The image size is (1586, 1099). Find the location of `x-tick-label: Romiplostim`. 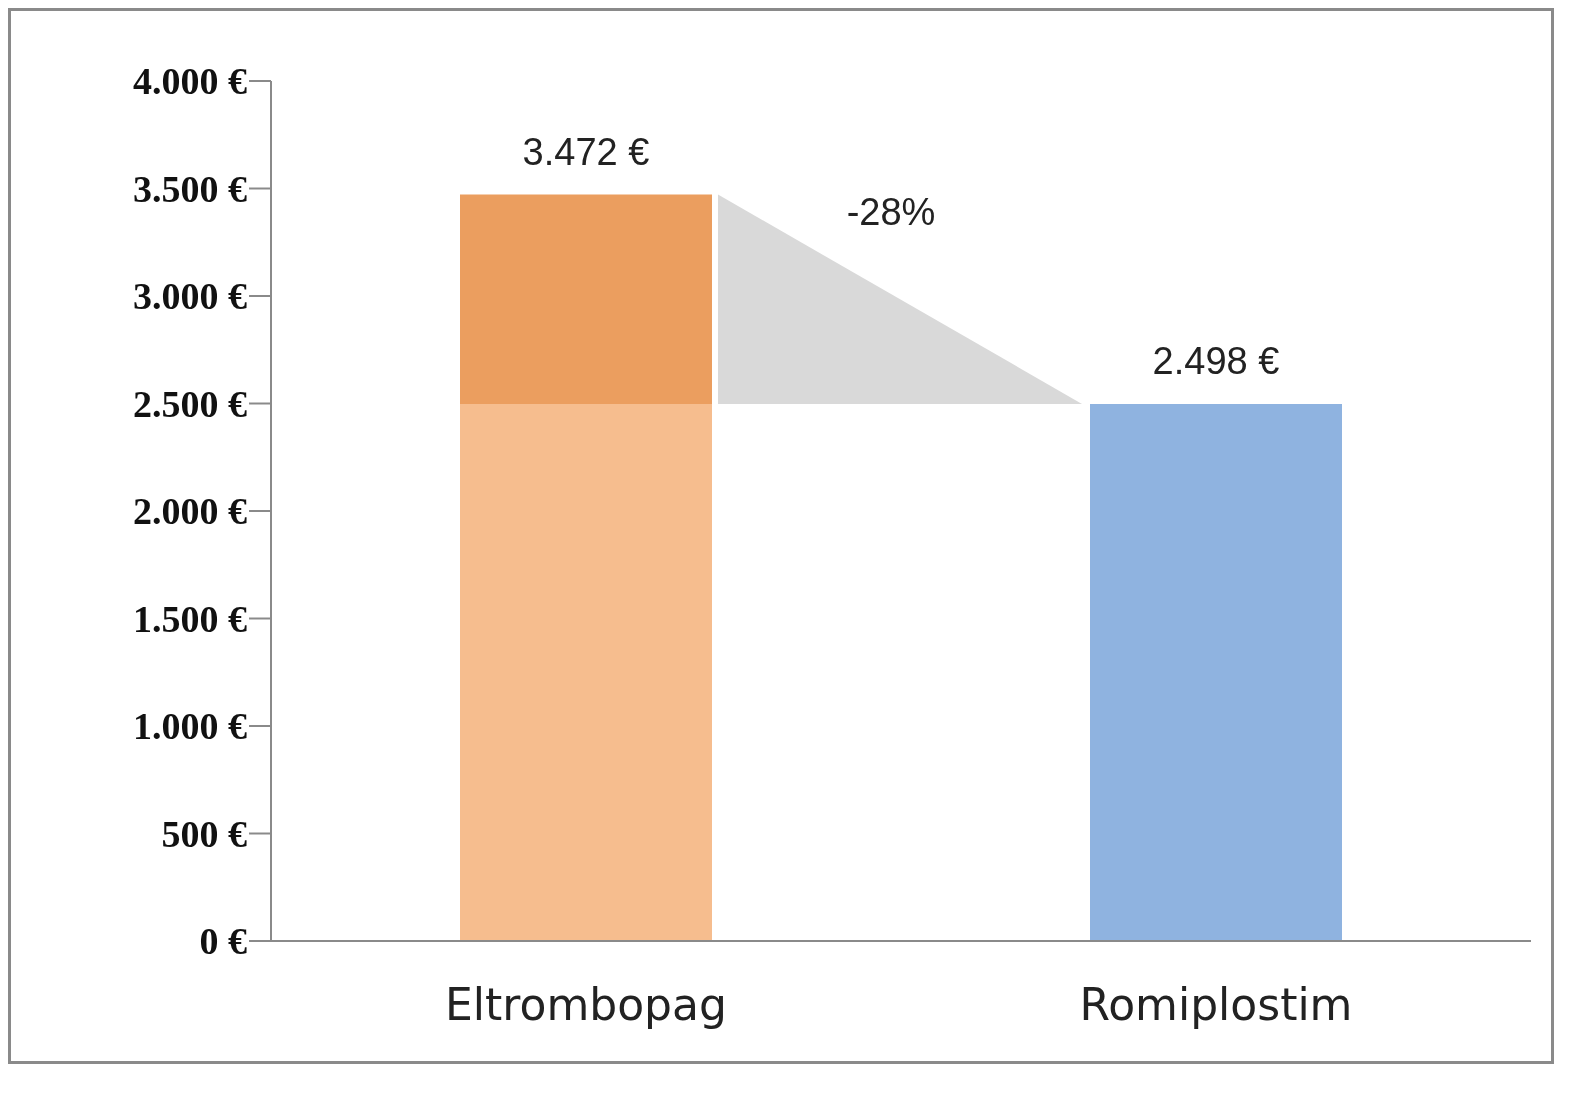

x-tick-label: Romiplostim is located at coordinates (1216, 1005).